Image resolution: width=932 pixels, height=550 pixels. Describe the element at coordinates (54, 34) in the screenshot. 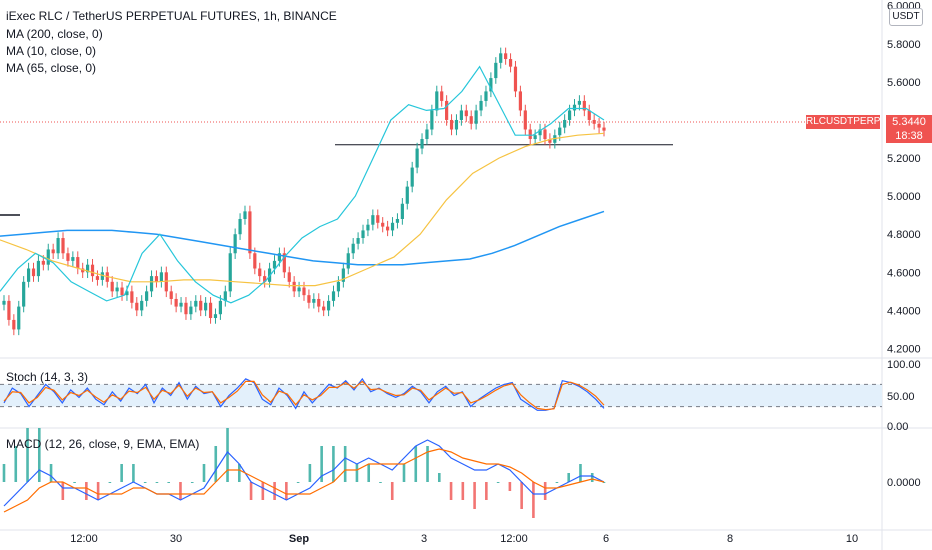

I see `ma200-legend: MA (200, close, 0)` at that location.